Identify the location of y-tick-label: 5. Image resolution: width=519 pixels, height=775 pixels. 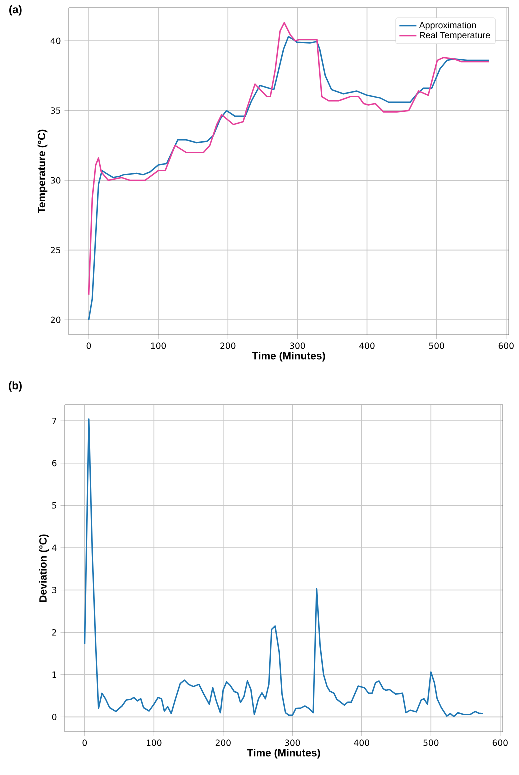
(54, 505).